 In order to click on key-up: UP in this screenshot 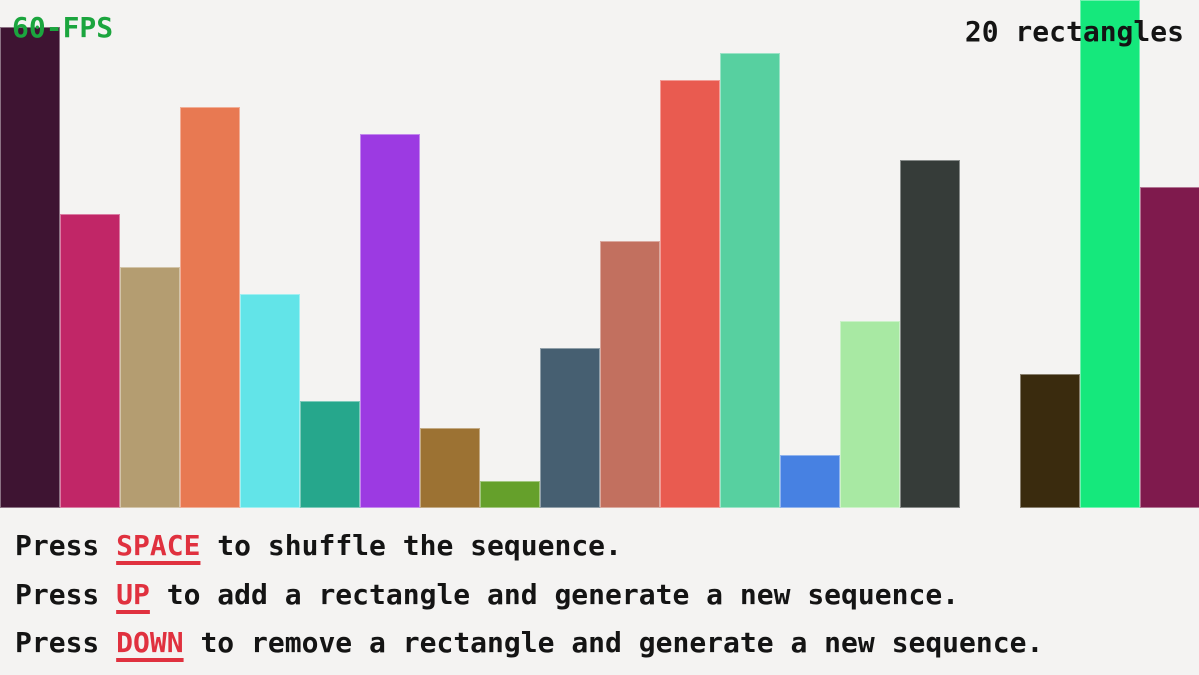, I will do `click(133, 594)`.